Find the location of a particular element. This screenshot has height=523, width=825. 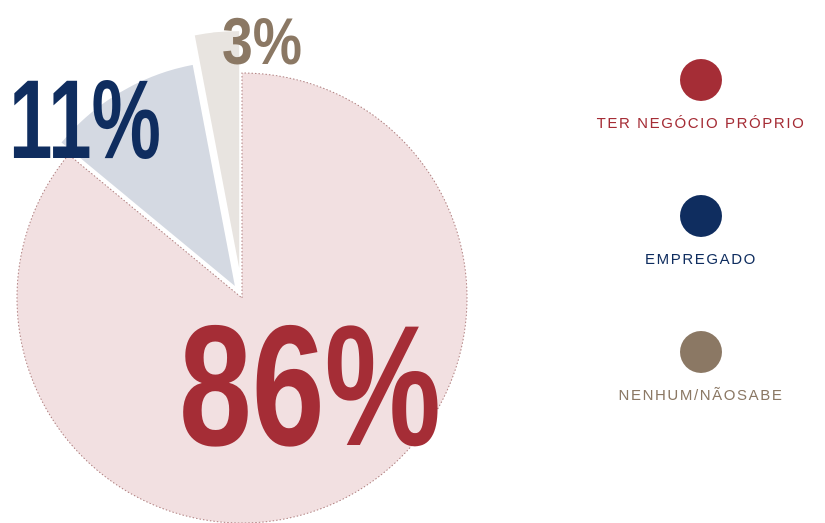

value-label: 3% is located at coordinates (262, 41).